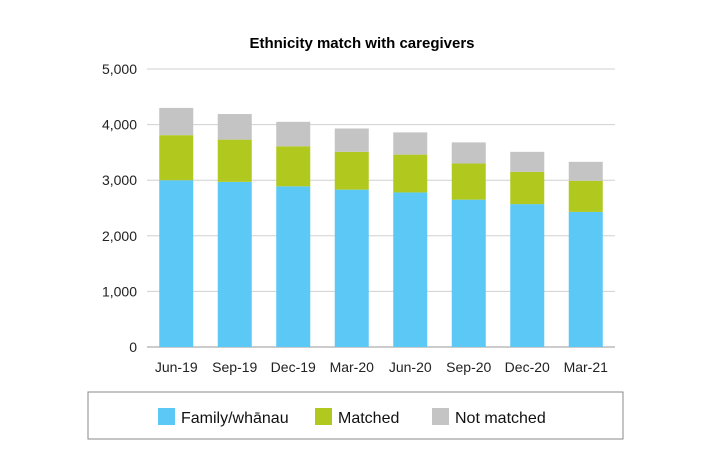  I want to click on legend-label: Family/whānau, so click(235, 418).